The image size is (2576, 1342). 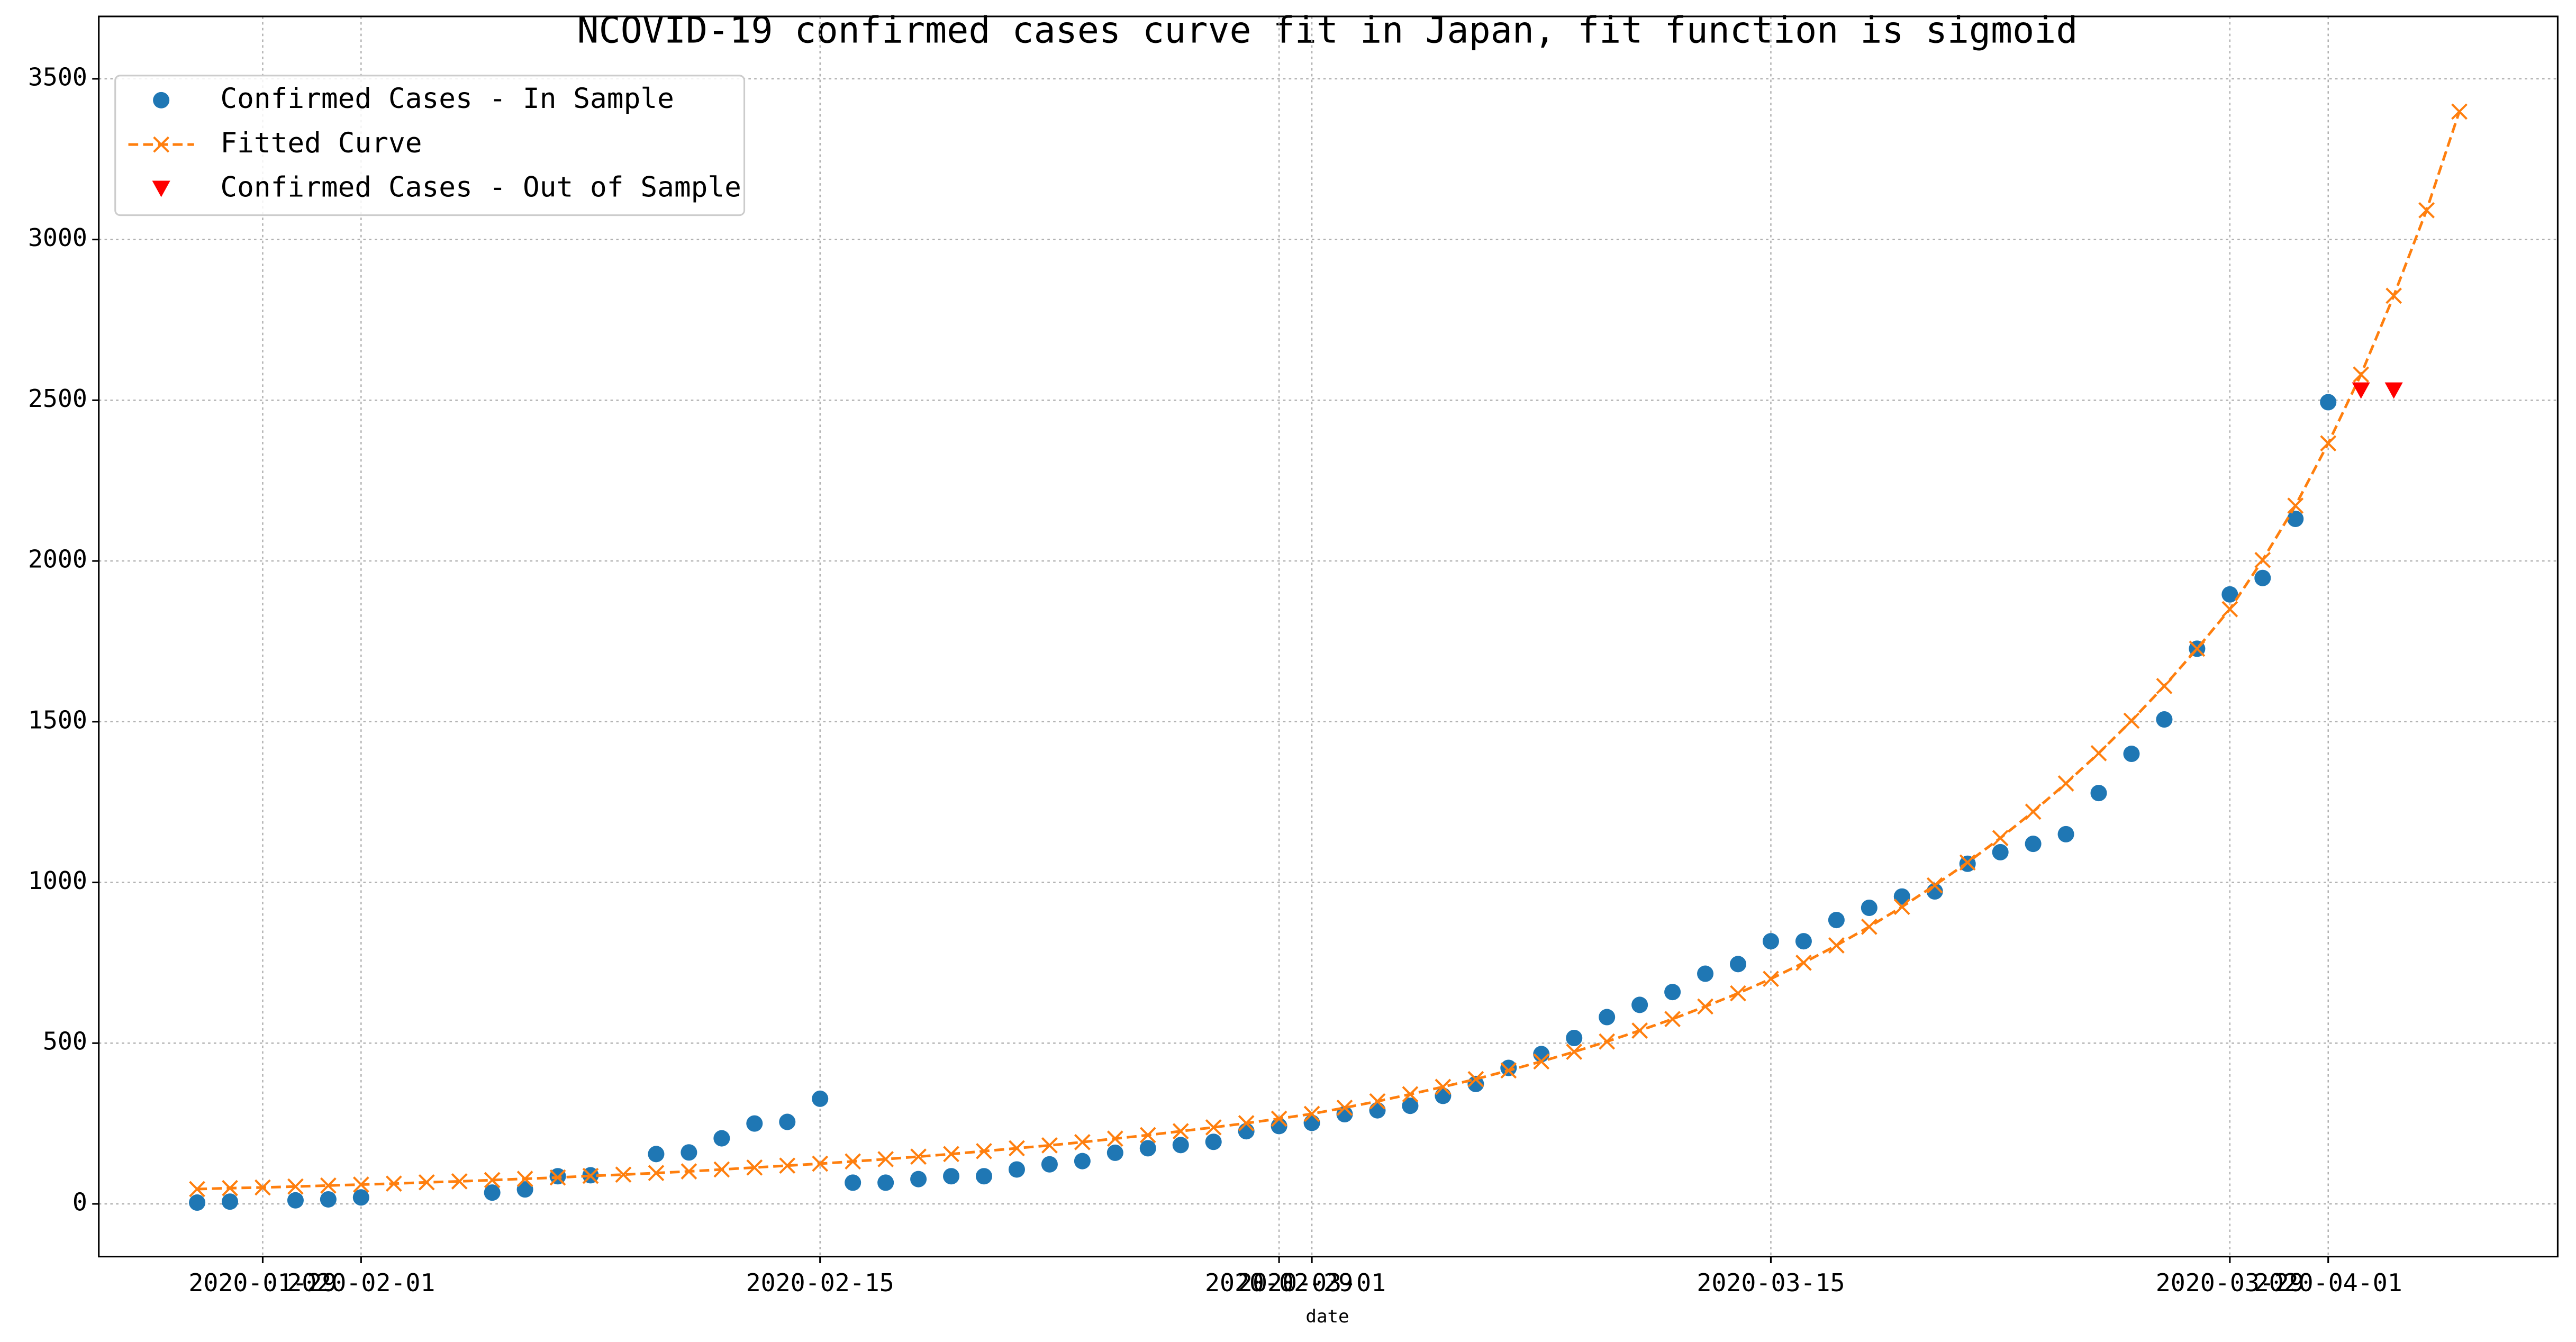 What do you see at coordinates (65, 1041) in the screenshot?
I see `y-tick-label: 500` at bounding box center [65, 1041].